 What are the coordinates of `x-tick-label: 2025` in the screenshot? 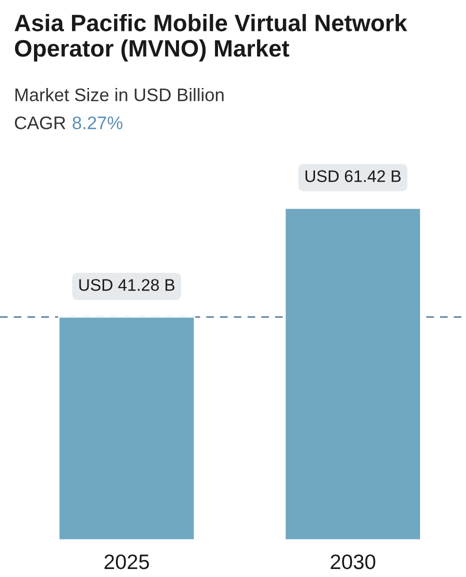 It's located at (126, 562).